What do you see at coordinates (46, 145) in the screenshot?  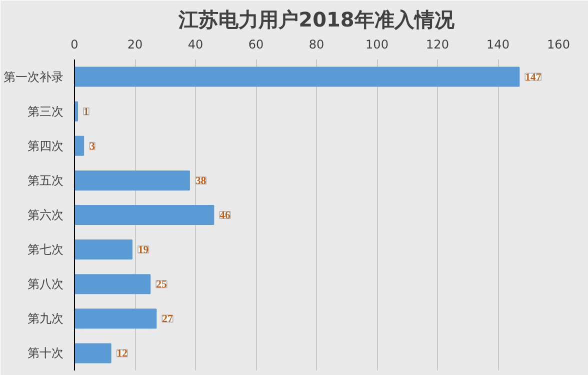 I see `y-tick-label: 第四次` at bounding box center [46, 145].